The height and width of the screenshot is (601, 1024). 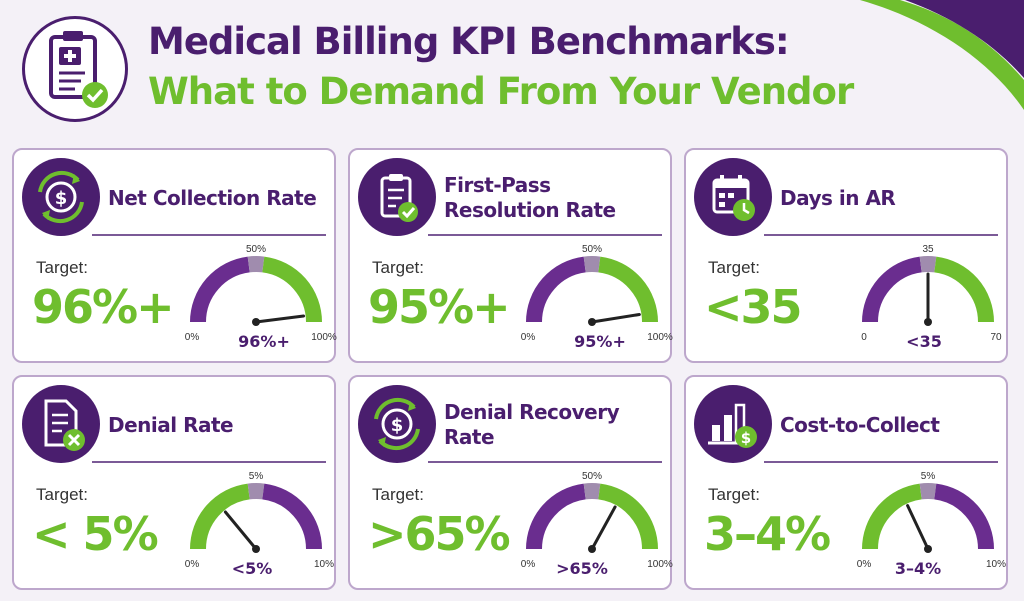 What do you see at coordinates (439, 307) in the screenshot?
I see `target-value: 95%+` at bounding box center [439, 307].